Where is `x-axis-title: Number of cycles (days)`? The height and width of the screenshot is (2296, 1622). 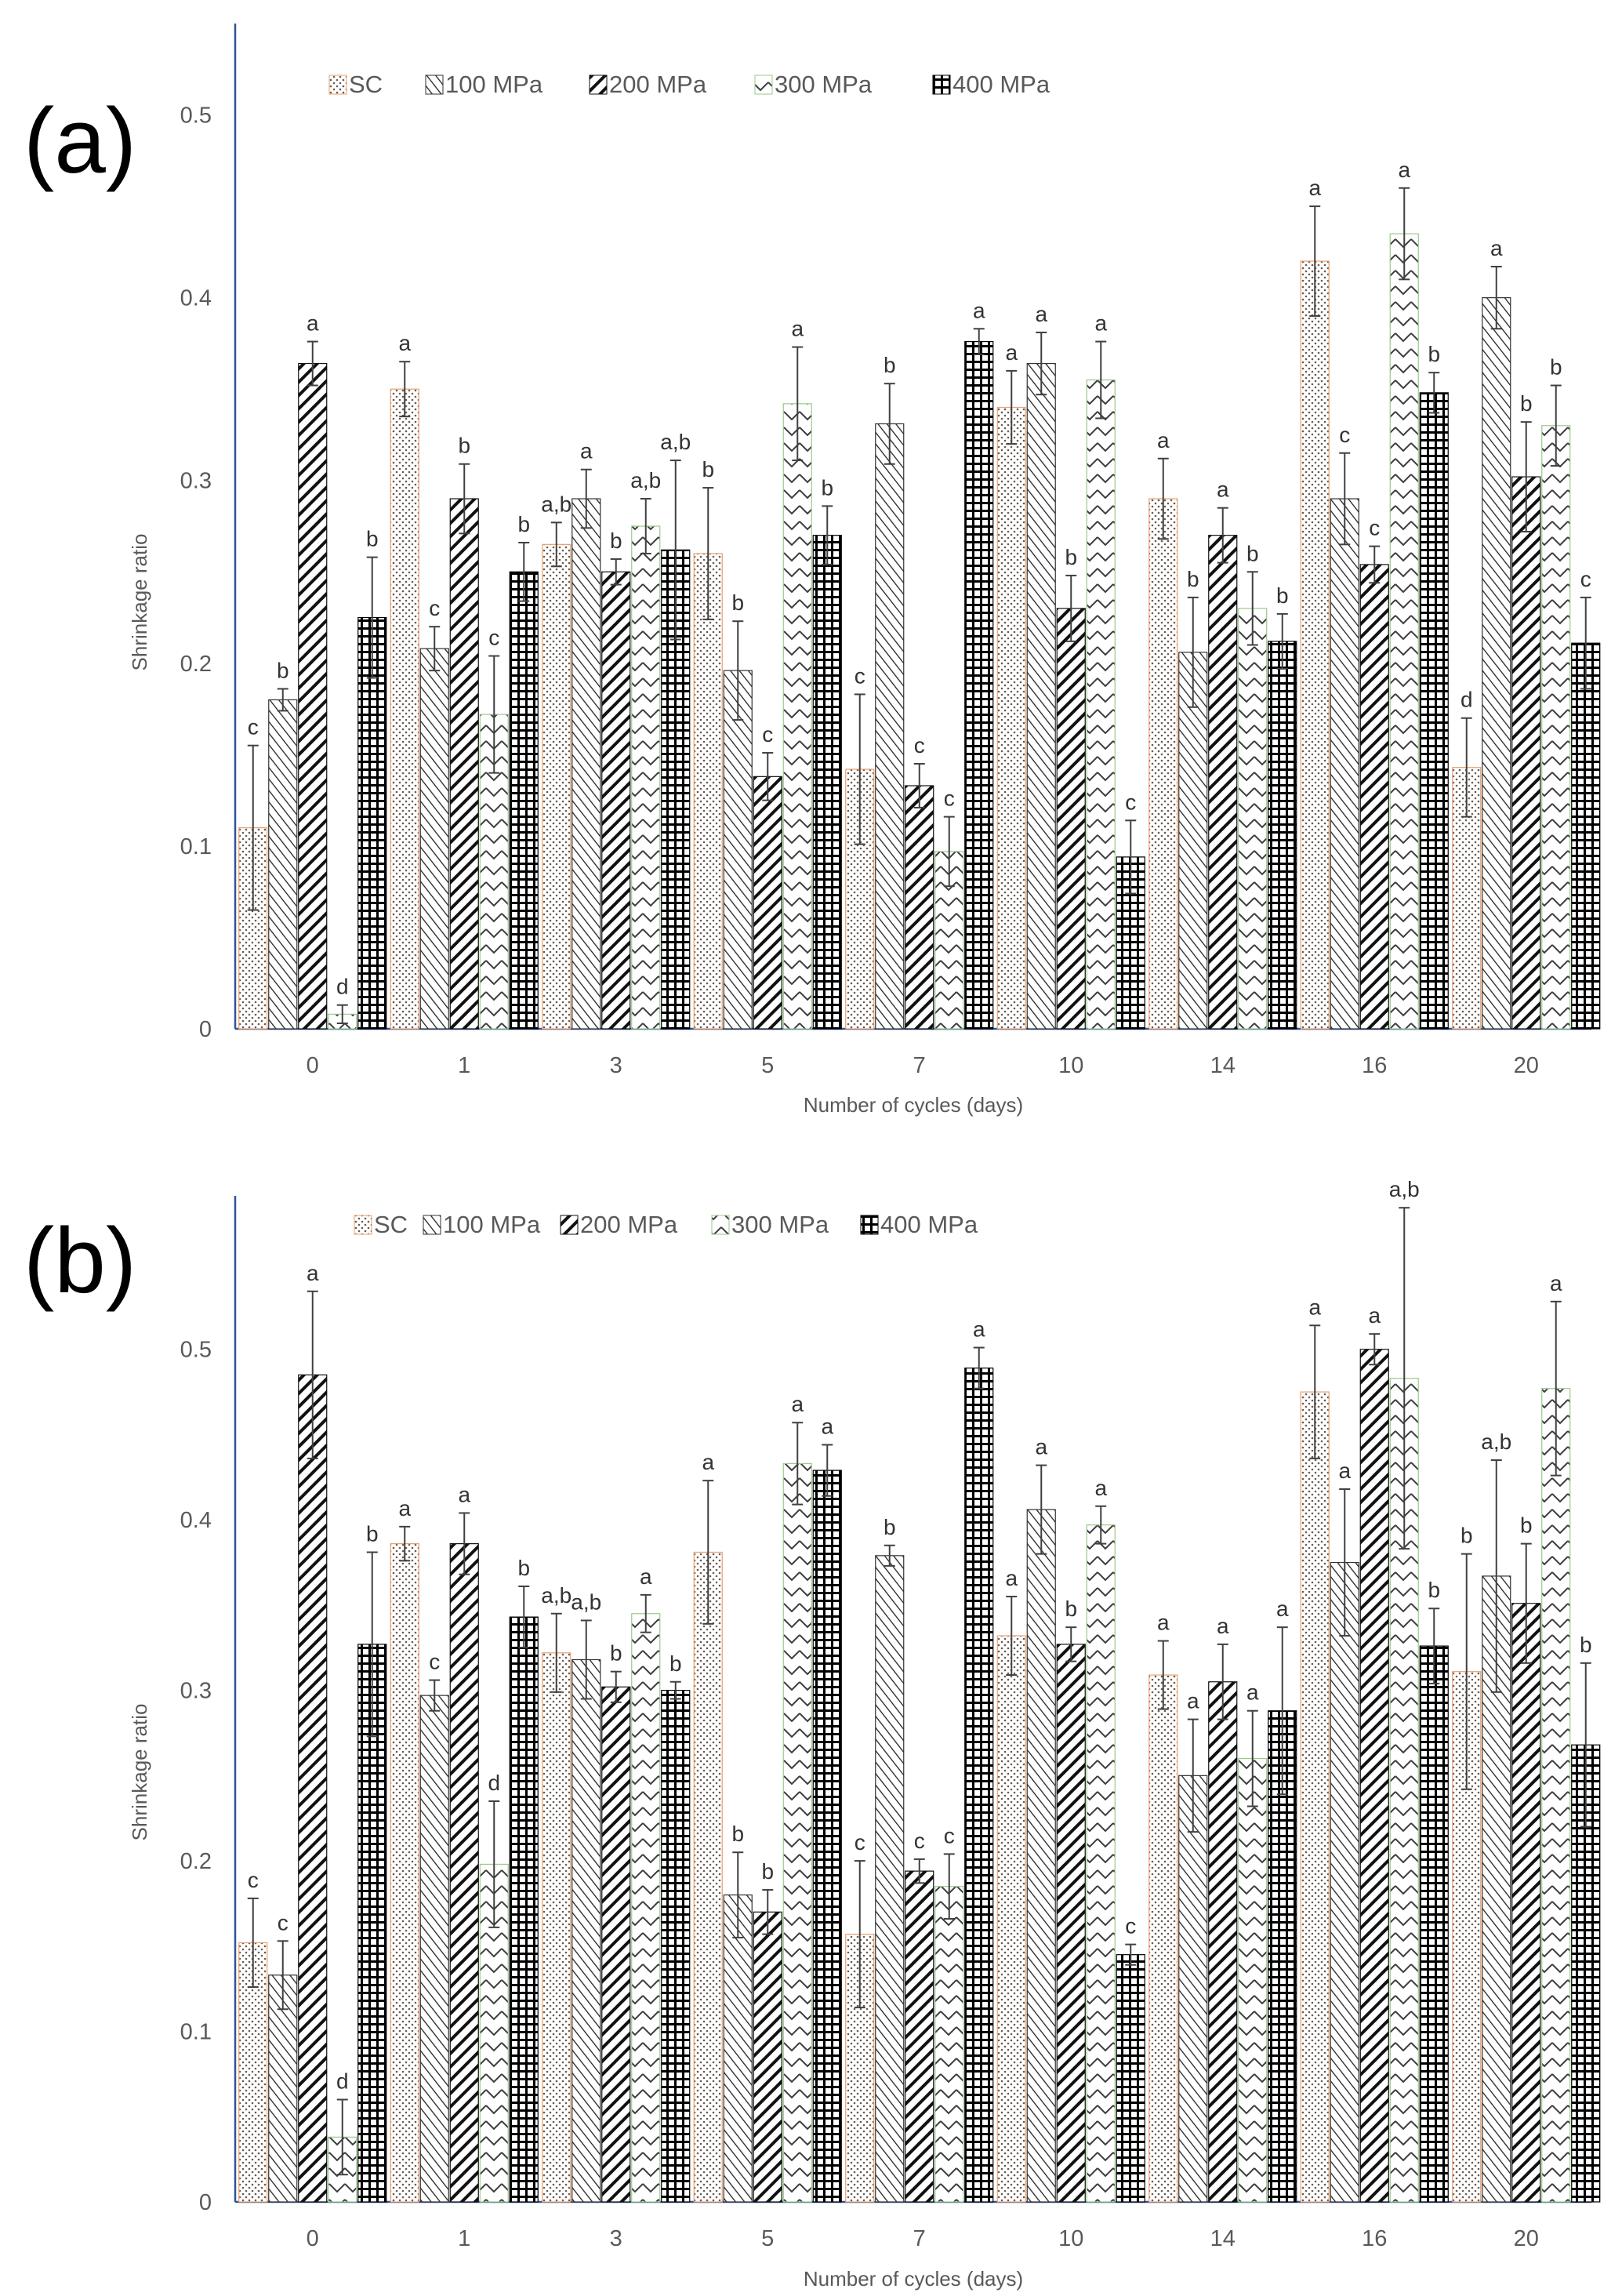
x-axis-title: Number of cycles (days) is located at coordinates (913, 2279).